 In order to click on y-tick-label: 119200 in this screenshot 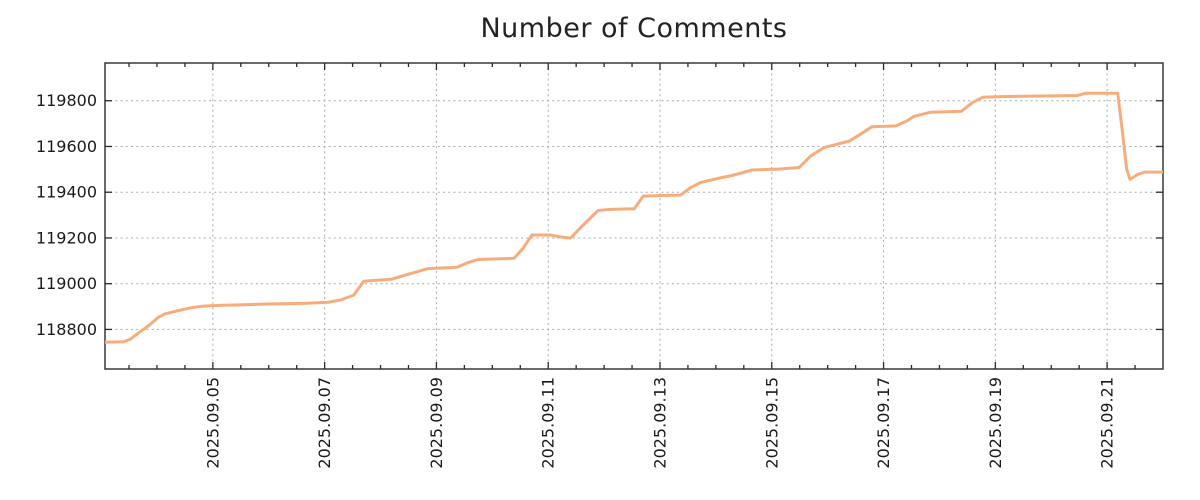, I will do `click(66, 237)`.